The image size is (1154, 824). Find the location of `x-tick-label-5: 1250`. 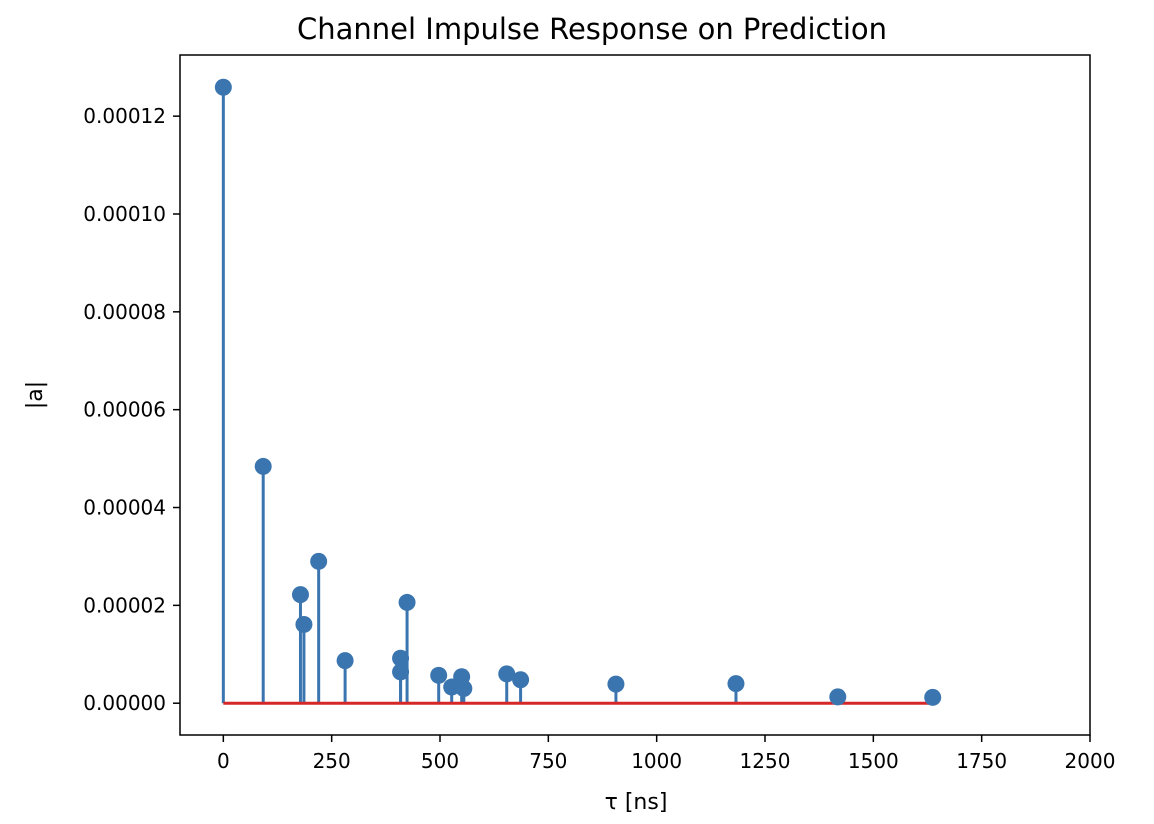

x-tick-label-5: 1250 is located at coordinates (765, 761).